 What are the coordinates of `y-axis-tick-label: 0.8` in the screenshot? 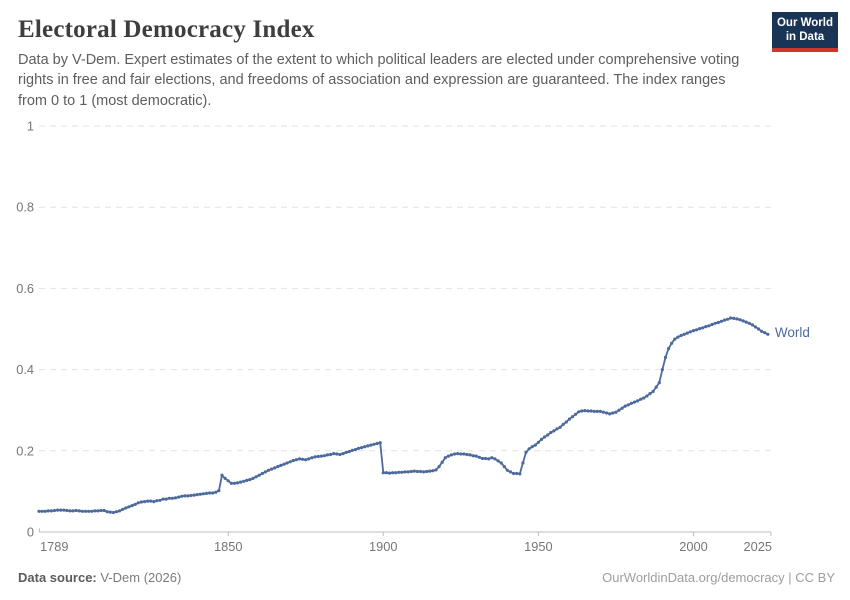 It's located at (25, 207).